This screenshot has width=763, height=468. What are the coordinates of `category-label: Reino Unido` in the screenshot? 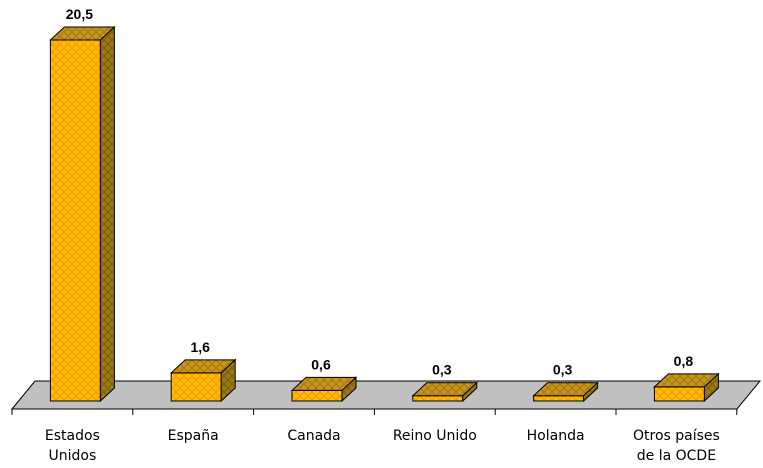 It's located at (435, 436).